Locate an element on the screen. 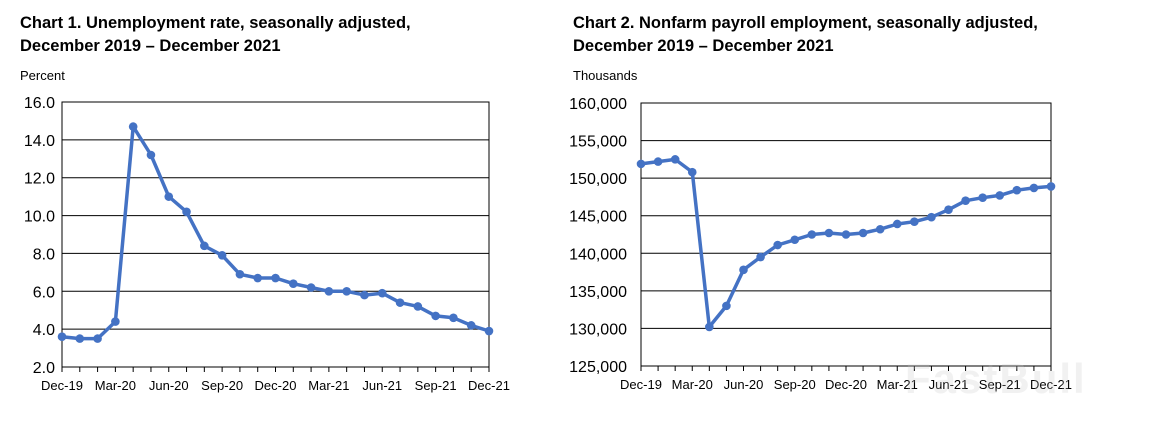  chart2-ylabel: Thousands is located at coordinates (605, 75).